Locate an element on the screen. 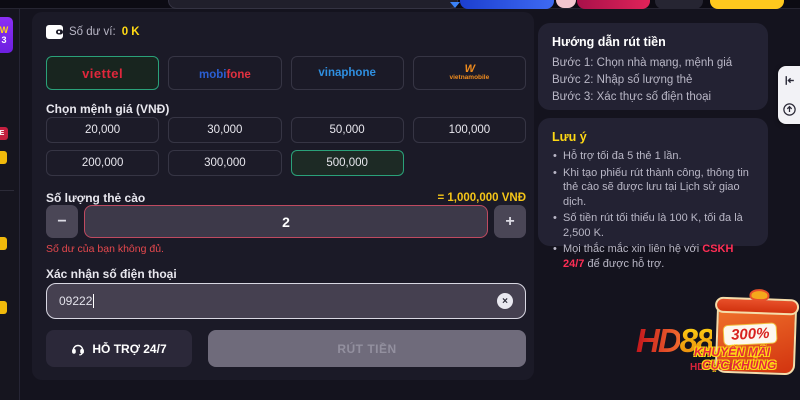 The width and height of the screenshot is (800, 400). wallet-value: 0 K is located at coordinates (130, 32).